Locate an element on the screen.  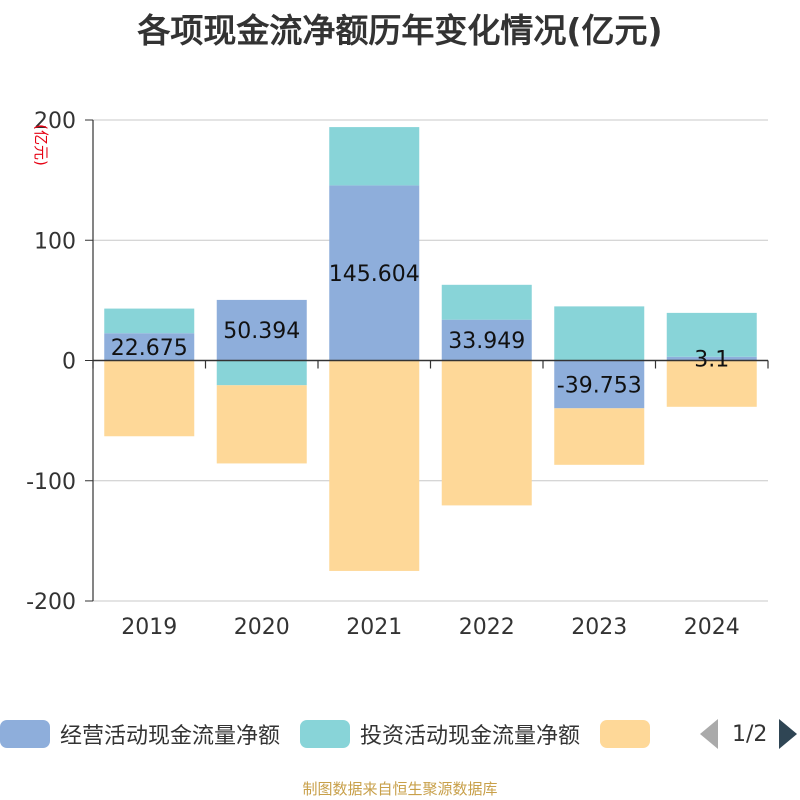
y-tick-label: 0 is located at coordinates (69, 362).